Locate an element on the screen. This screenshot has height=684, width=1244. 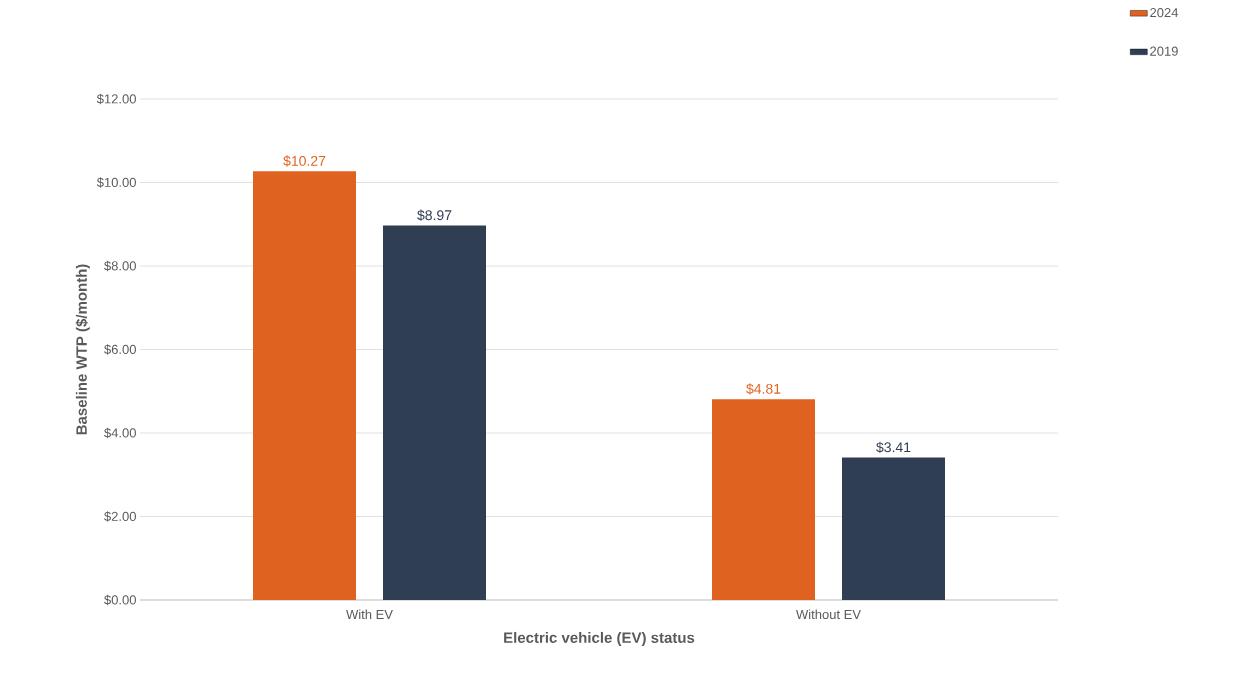
y-tick-label: $8.00 is located at coordinates (120, 266).